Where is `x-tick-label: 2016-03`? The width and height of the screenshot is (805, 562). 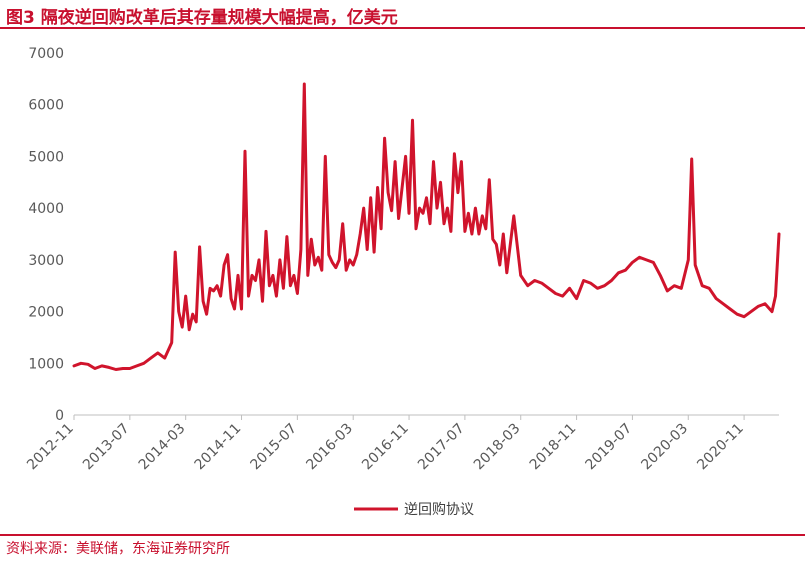 x-tick-label: 2016-03 is located at coordinates (329, 447).